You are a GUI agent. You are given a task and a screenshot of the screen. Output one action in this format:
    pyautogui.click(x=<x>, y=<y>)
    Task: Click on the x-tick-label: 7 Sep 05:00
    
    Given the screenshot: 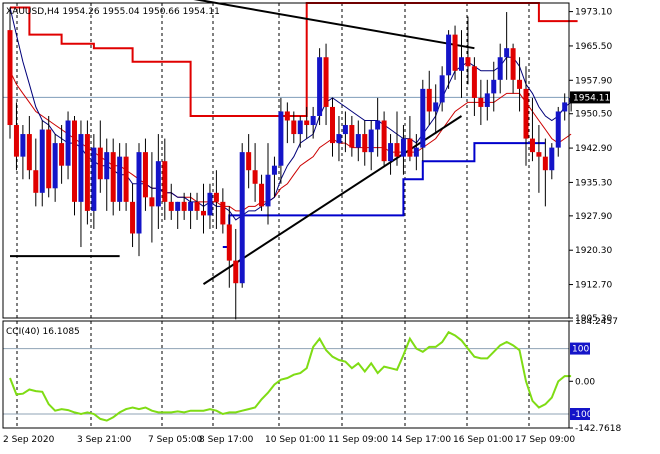 What is the action you would take?
    pyautogui.click(x=175, y=440)
    